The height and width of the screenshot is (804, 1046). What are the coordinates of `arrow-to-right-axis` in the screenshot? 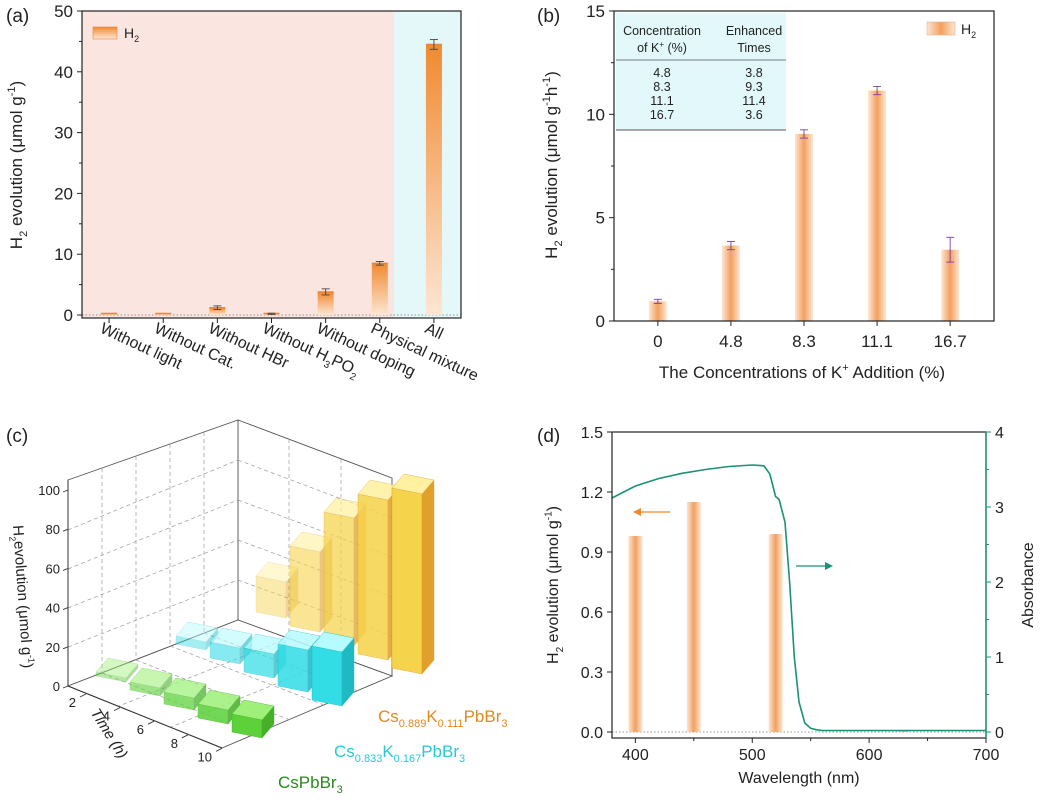 It's located at (814, 566).